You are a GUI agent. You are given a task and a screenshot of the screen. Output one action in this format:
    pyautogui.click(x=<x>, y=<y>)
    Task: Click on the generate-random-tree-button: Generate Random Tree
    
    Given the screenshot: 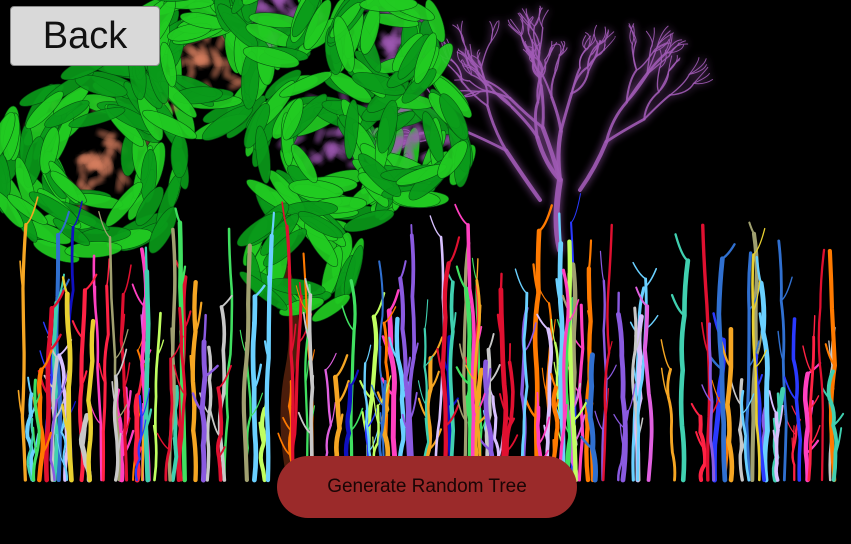 What is the action you would take?
    pyautogui.click(x=427, y=487)
    